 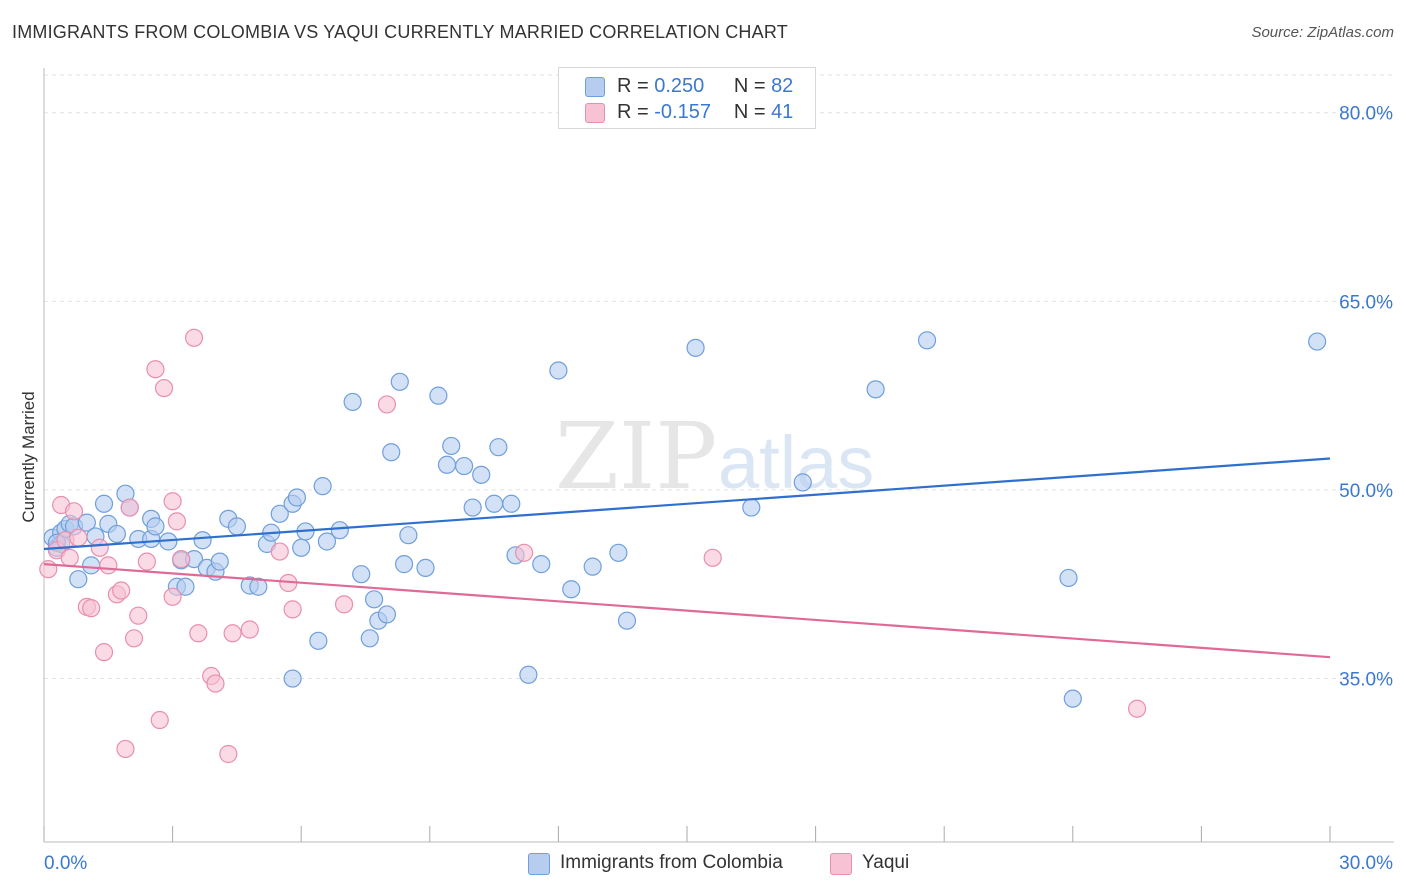 What do you see at coordinates (687, 611) in the screenshot?
I see `trend-line-yaqui` at bounding box center [687, 611].